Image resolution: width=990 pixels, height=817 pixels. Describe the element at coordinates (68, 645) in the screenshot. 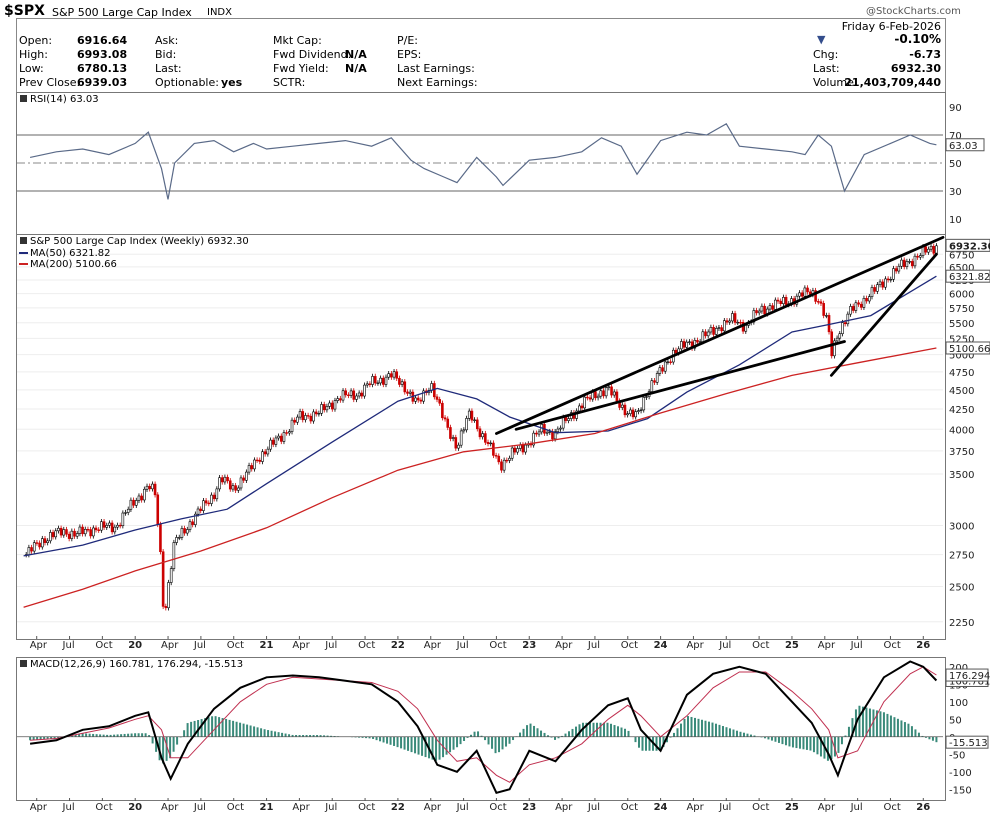

I see `x-axis-label: Jul` at that location.